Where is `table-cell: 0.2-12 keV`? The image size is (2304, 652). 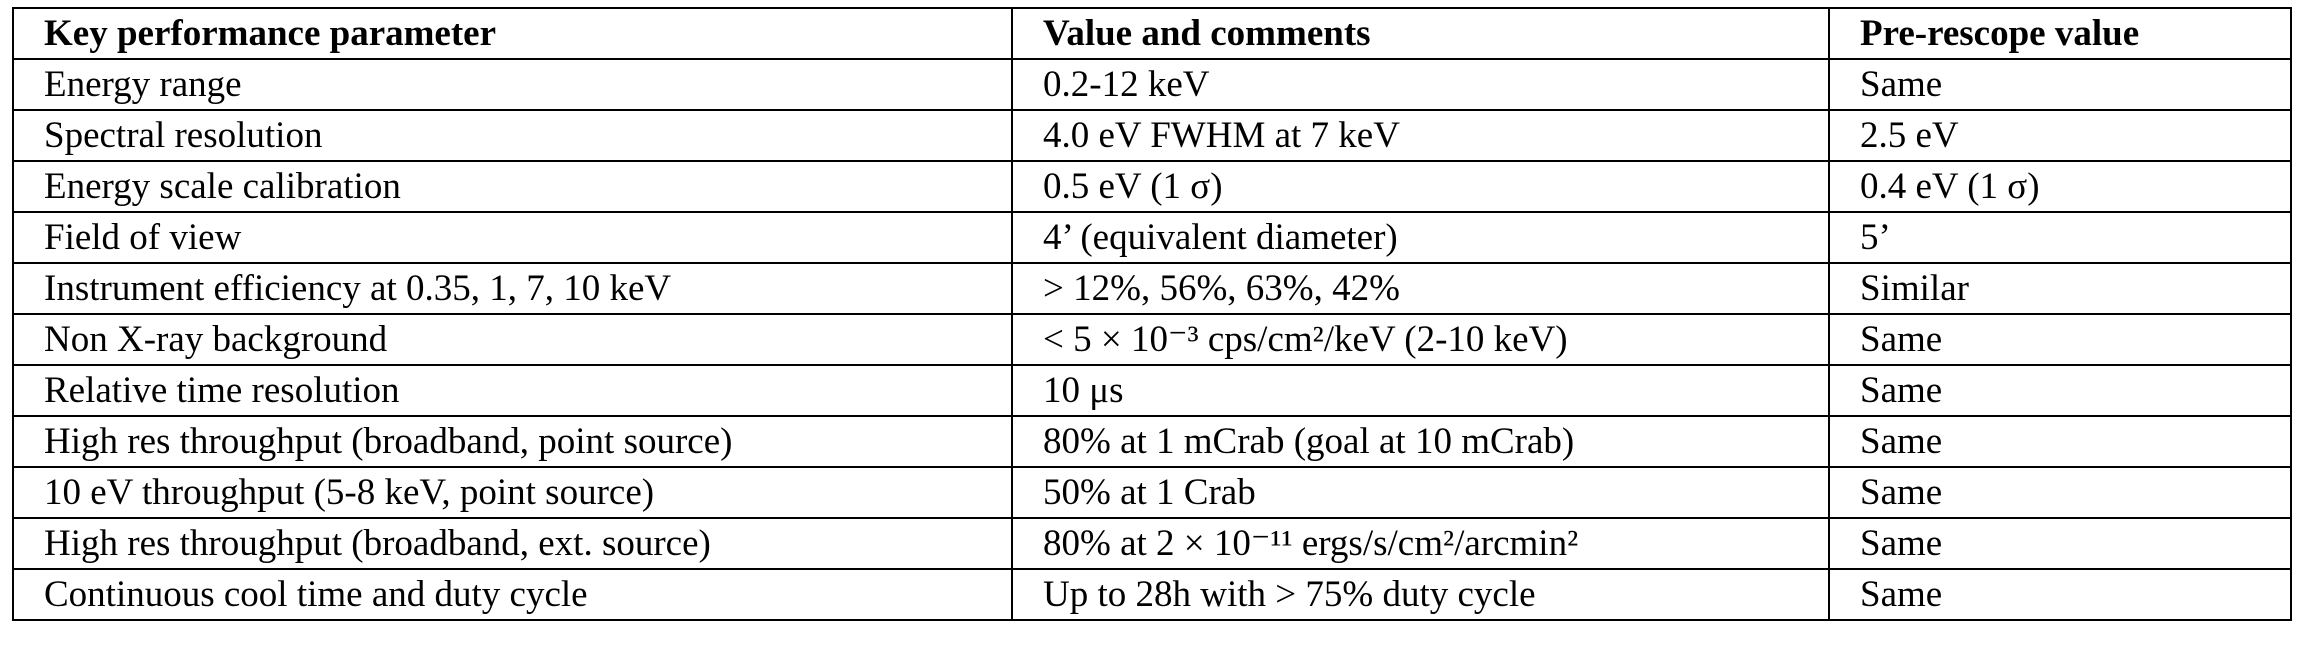
table-cell: 0.2-12 keV is located at coordinates (1420, 84).